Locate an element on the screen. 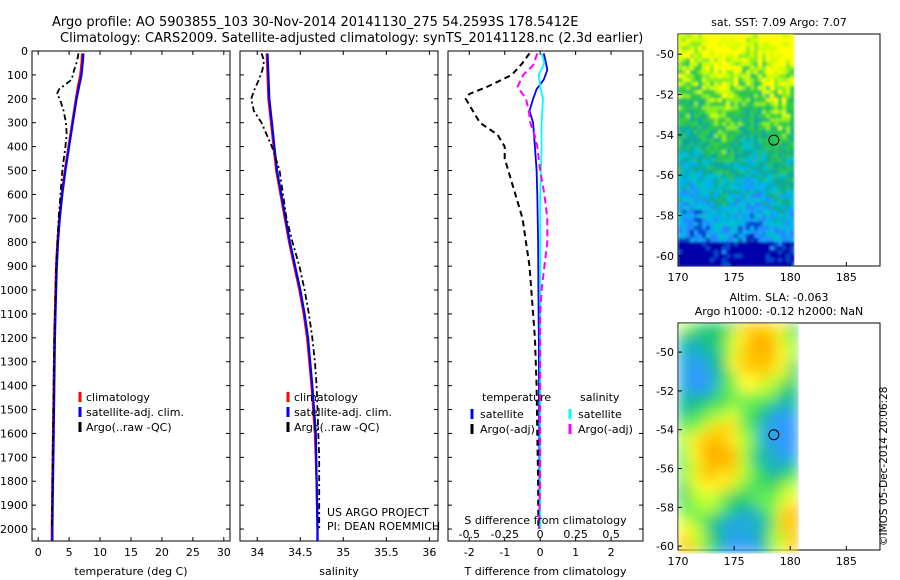 The width and height of the screenshot is (900, 580). top-axis-tick-label: 0 is located at coordinates (540, 534).